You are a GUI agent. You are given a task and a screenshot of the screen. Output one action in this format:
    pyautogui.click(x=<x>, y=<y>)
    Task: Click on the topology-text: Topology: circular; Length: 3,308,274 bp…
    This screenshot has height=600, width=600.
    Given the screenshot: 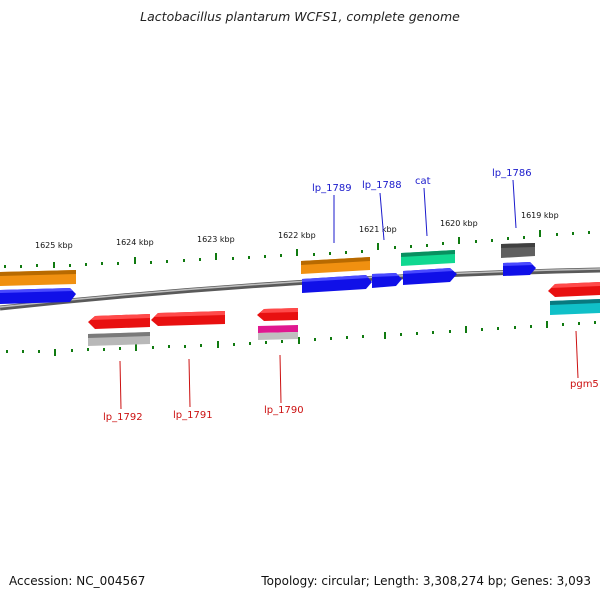 What is the action you would take?
    pyautogui.click(x=426, y=581)
    